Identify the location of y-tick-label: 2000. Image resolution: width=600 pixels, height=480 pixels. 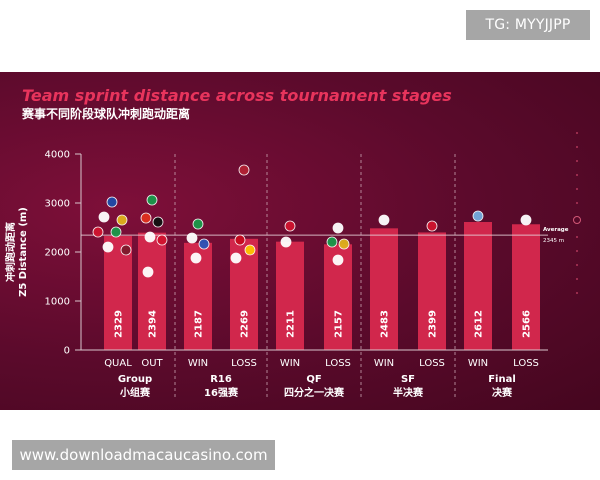
(57, 253).